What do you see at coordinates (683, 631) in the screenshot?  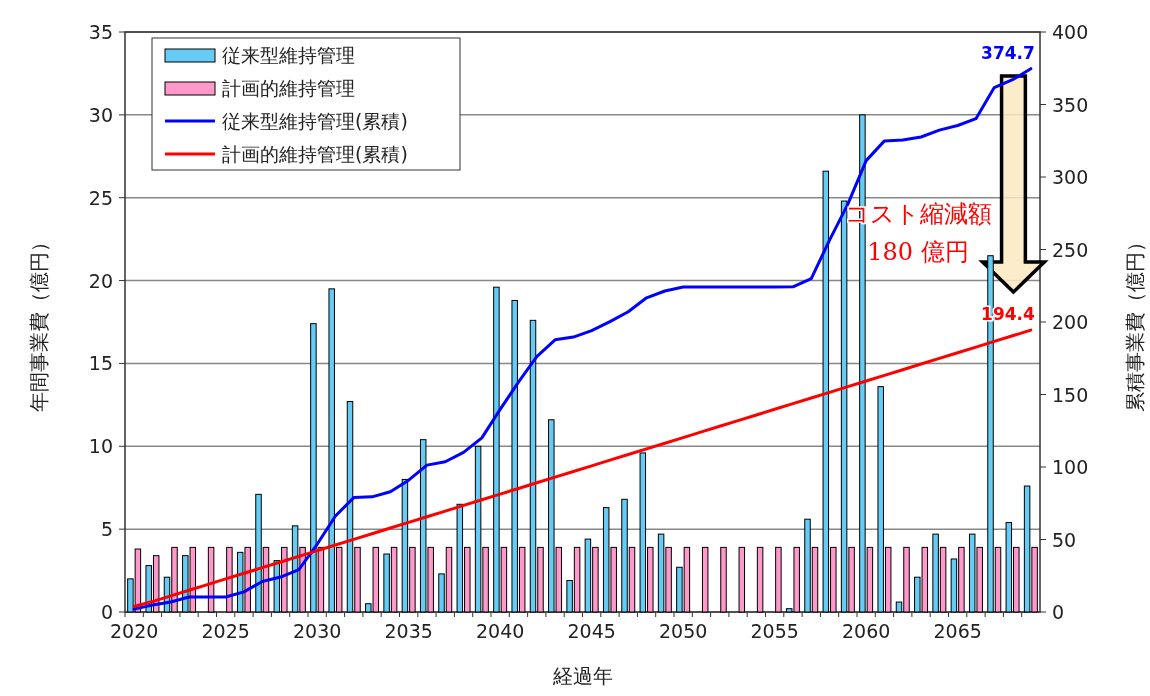 I see `x-tick-label: 2050` at bounding box center [683, 631].